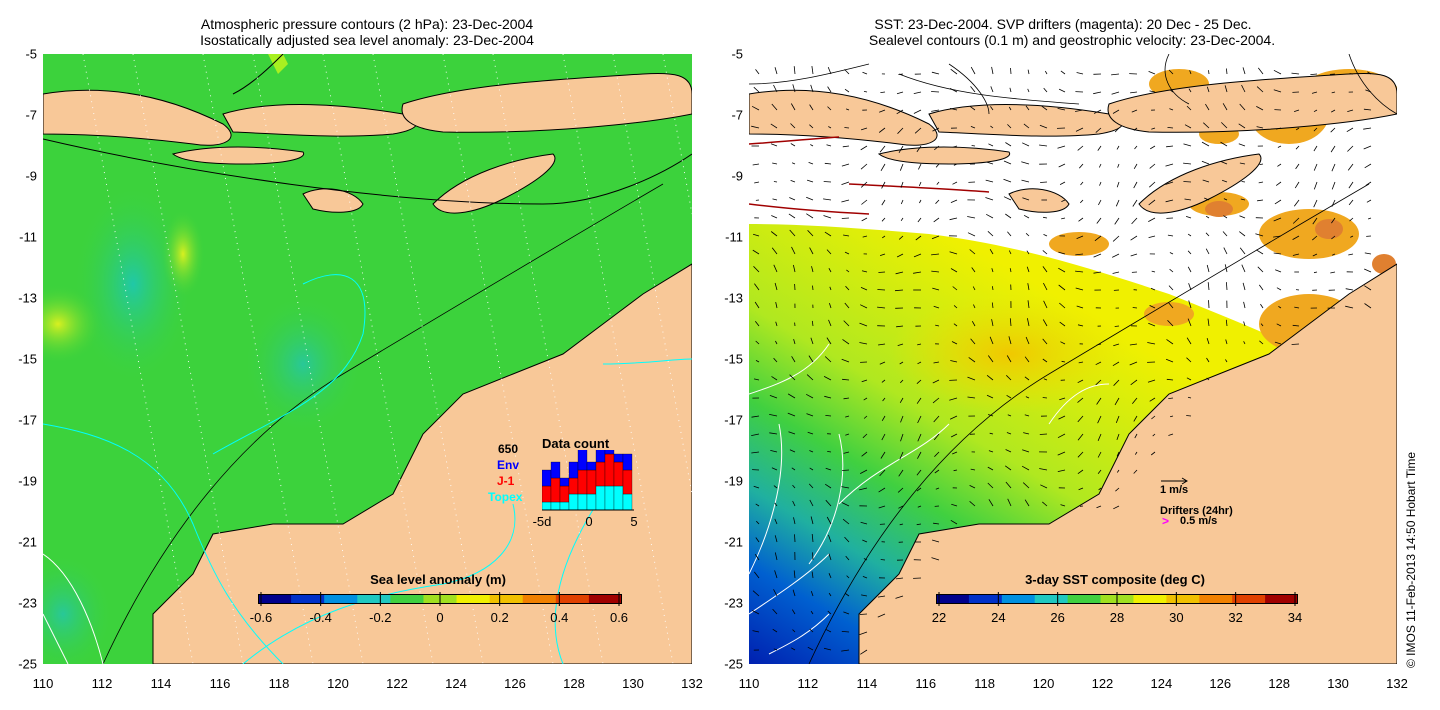  Describe the element at coordinates (733, 420) in the screenshot. I see `right-y-axis-label: -17` at that location.